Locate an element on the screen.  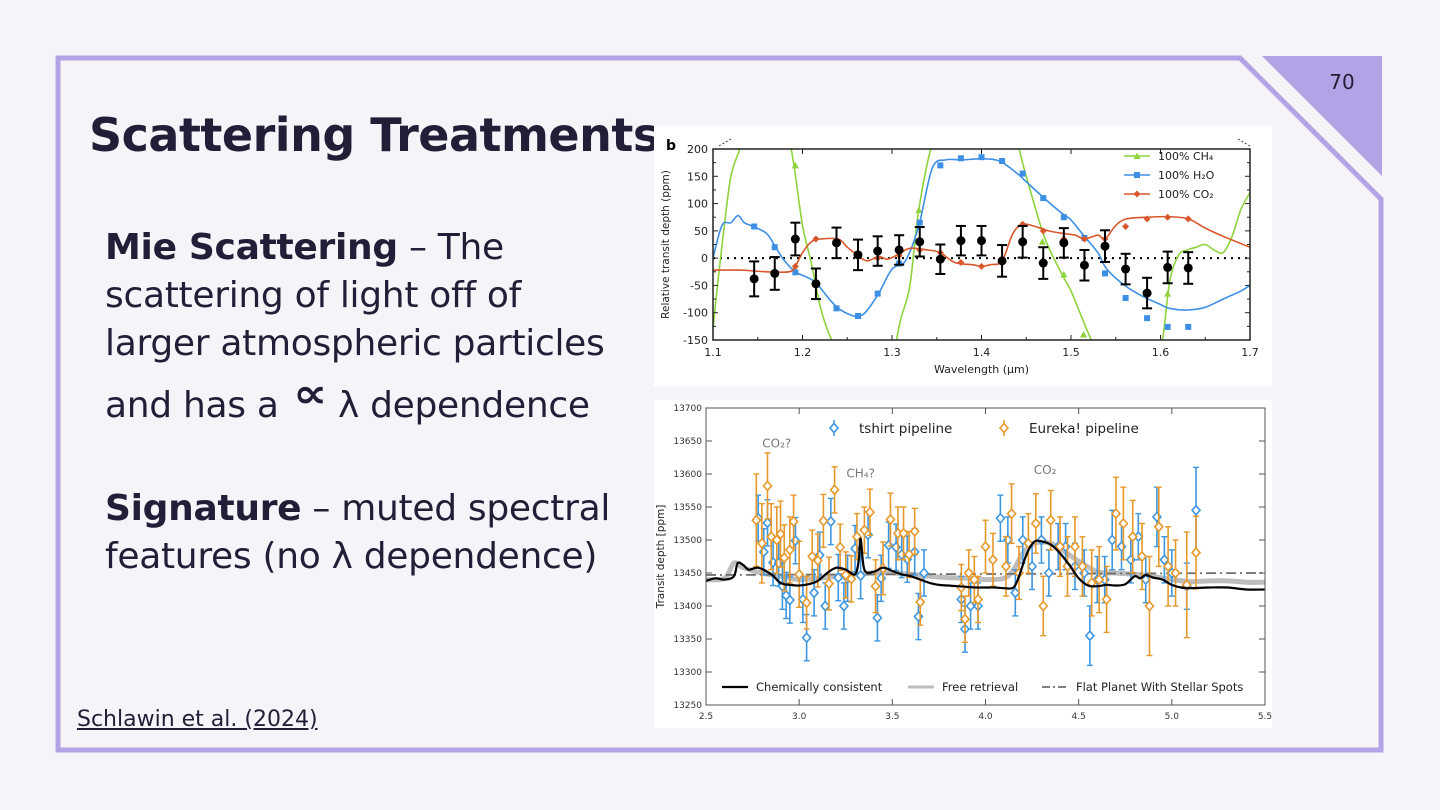
y-tick-label: 13400 is located at coordinates (687, 607).